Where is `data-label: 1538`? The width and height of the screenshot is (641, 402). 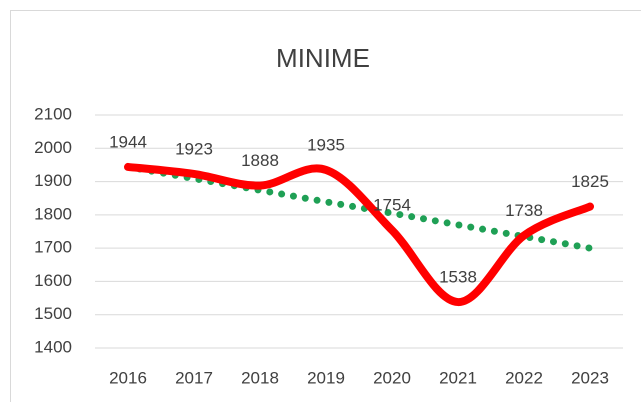 data-label: 1538 is located at coordinates (458, 277).